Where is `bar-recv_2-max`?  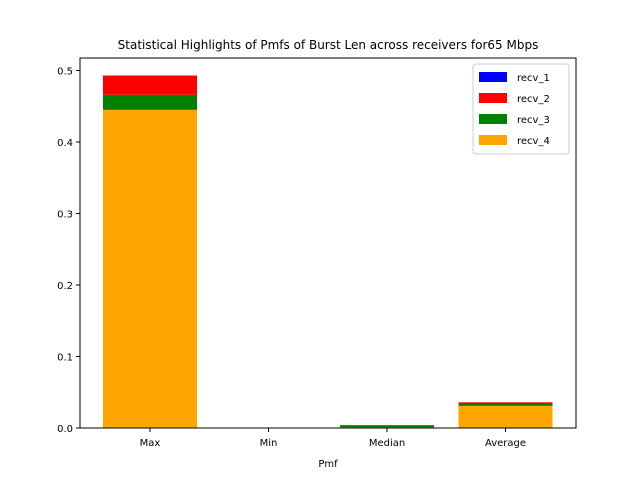
bar-recv_2-max is located at coordinates (150, 85).